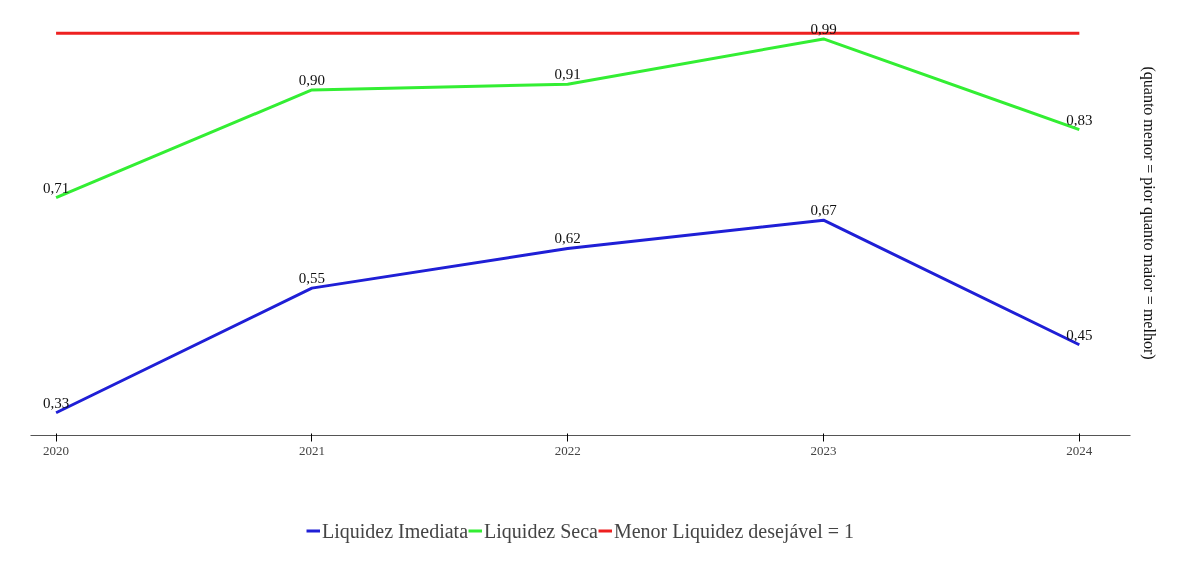  I want to click on data-label: 0,91, so click(567, 74).